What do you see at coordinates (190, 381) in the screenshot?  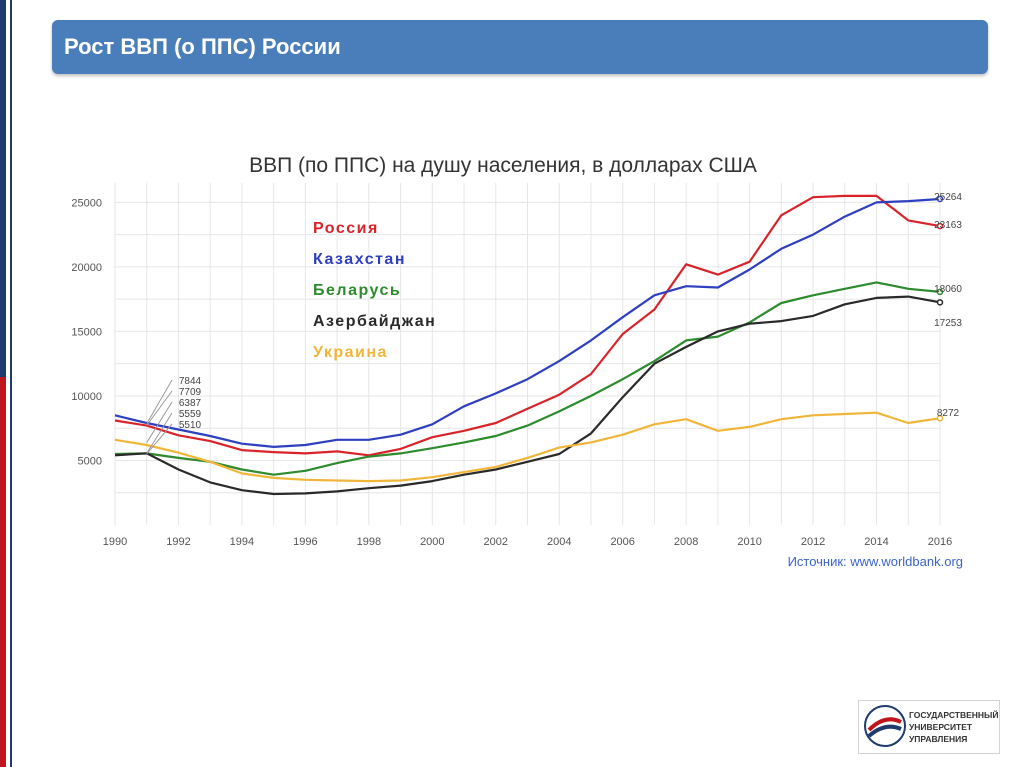 I see `start-value-label: 7844` at bounding box center [190, 381].